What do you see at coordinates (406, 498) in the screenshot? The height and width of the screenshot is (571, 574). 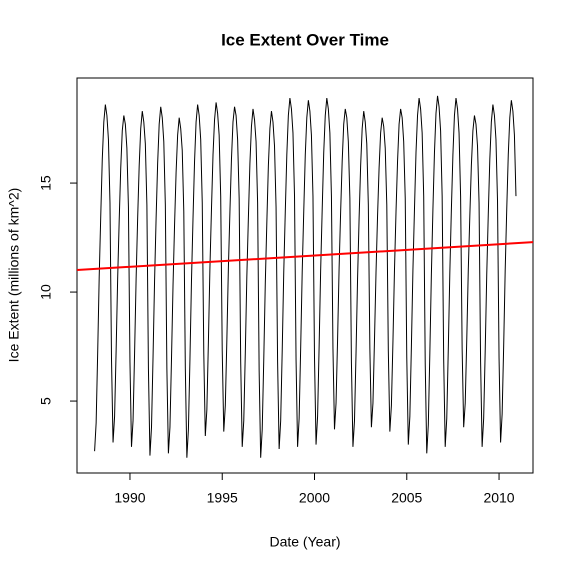 I see `x-tick-label: 2005` at bounding box center [406, 498].